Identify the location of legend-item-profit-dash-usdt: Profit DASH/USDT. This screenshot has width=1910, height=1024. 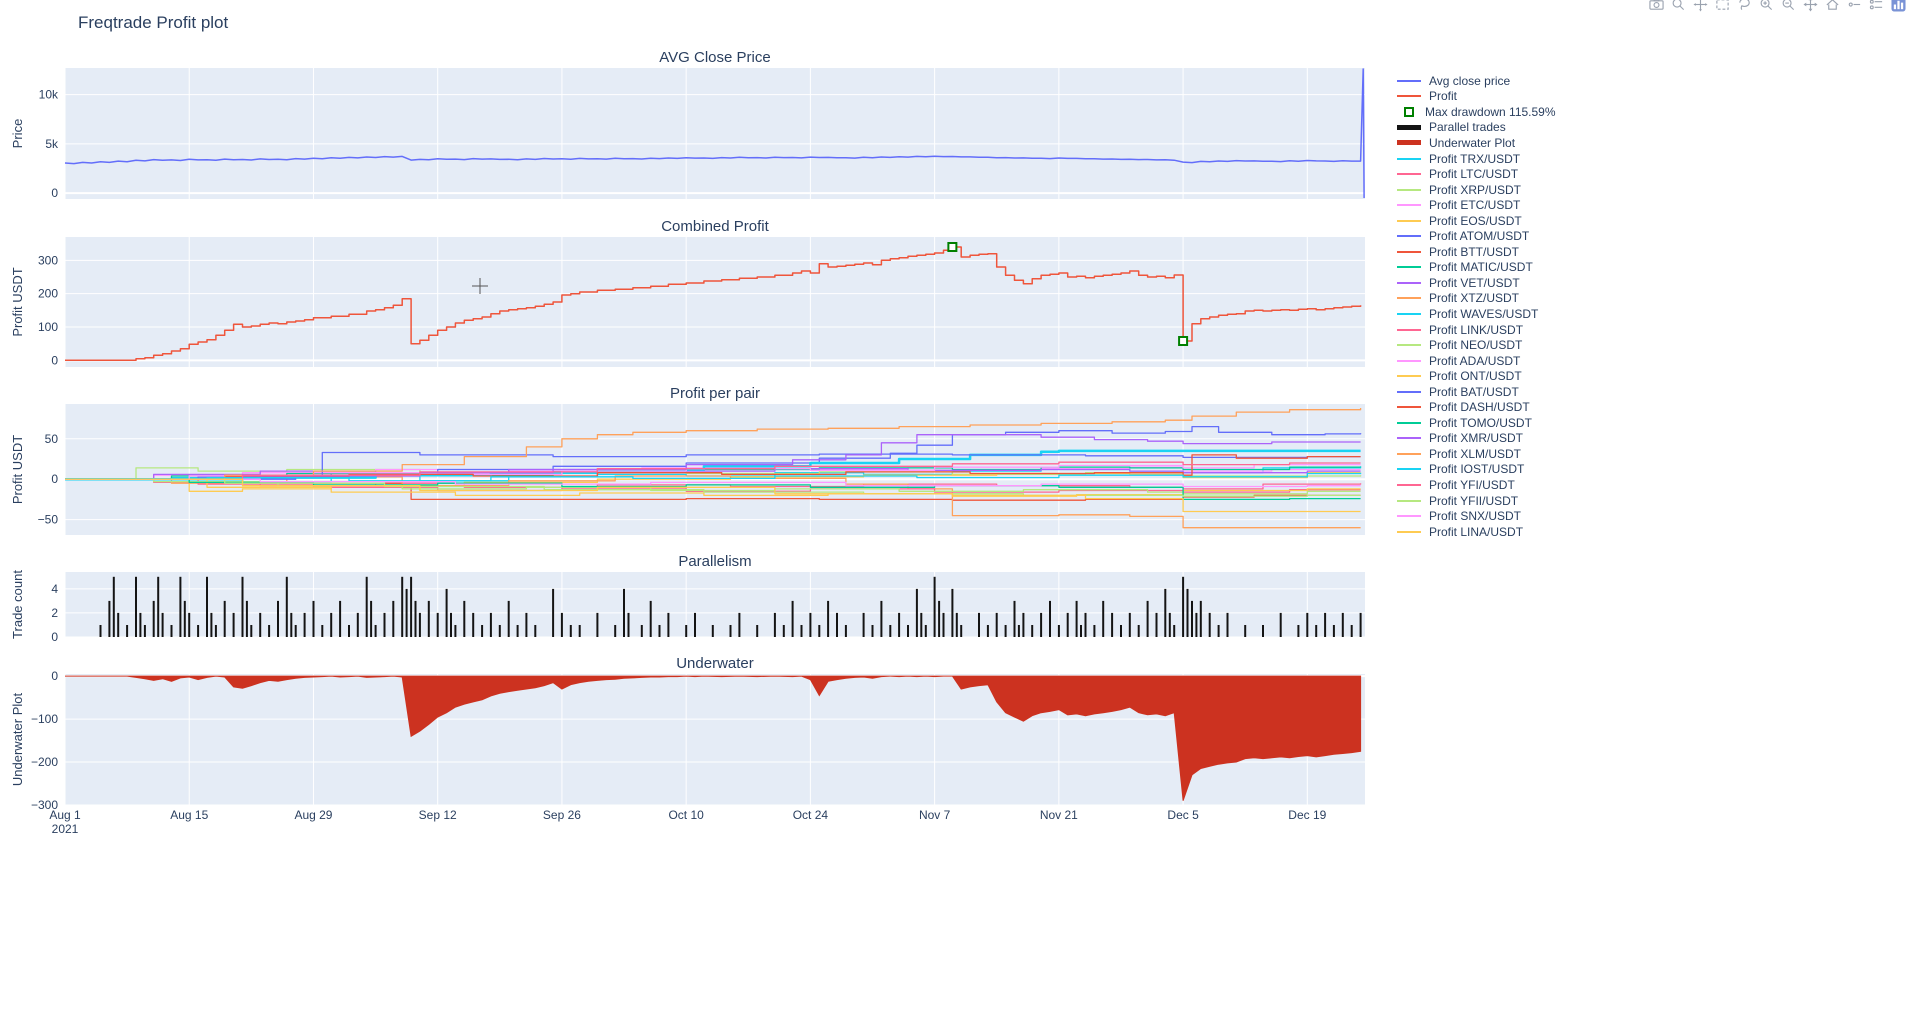
(1476, 407).